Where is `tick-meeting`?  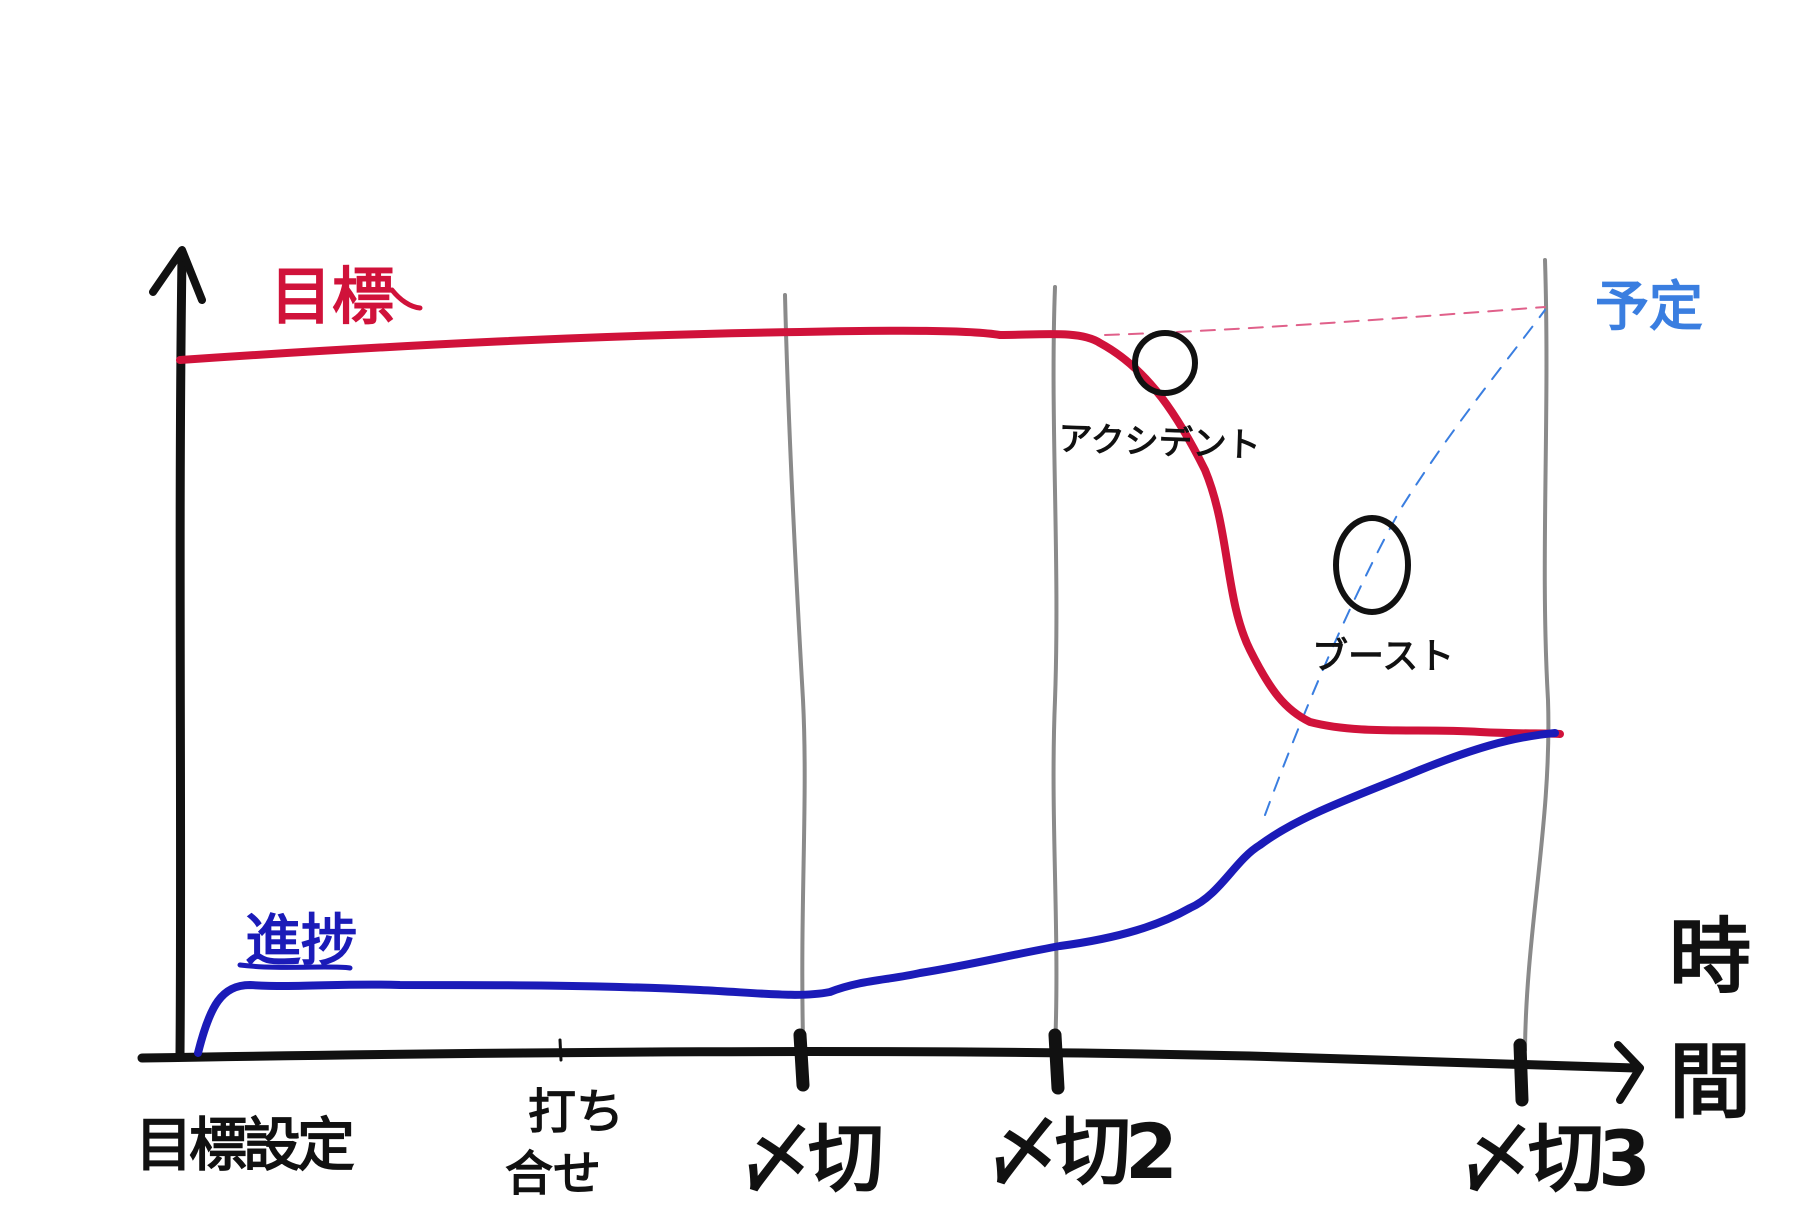 tick-meeting is located at coordinates (560, 1050).